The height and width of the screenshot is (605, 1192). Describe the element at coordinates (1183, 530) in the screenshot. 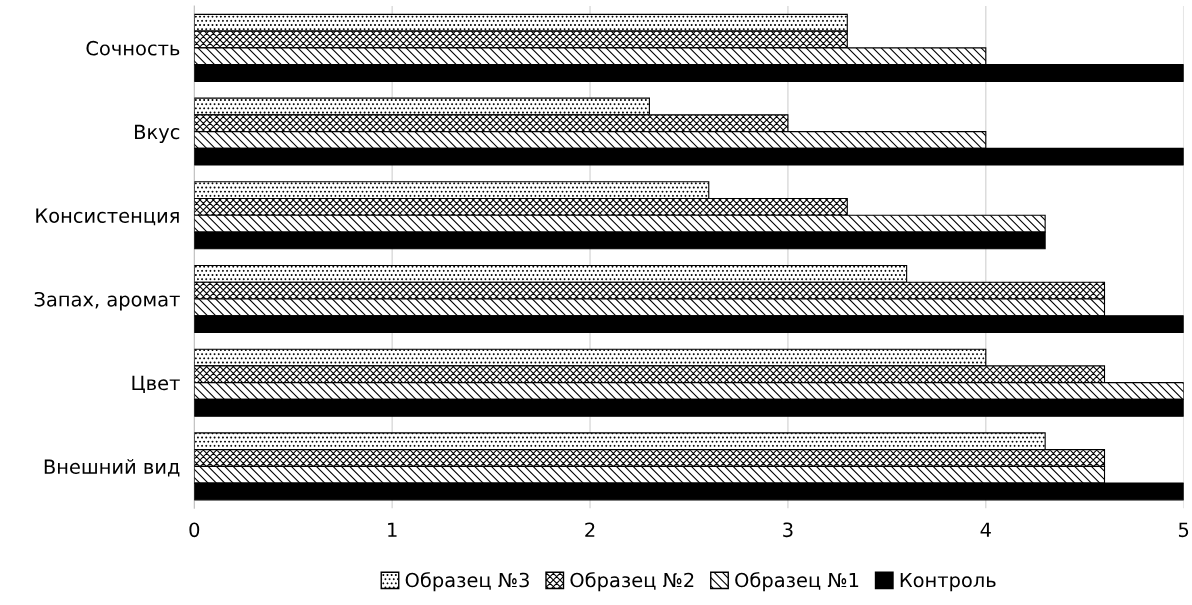

I see `x-tick-label: 5` at that location.